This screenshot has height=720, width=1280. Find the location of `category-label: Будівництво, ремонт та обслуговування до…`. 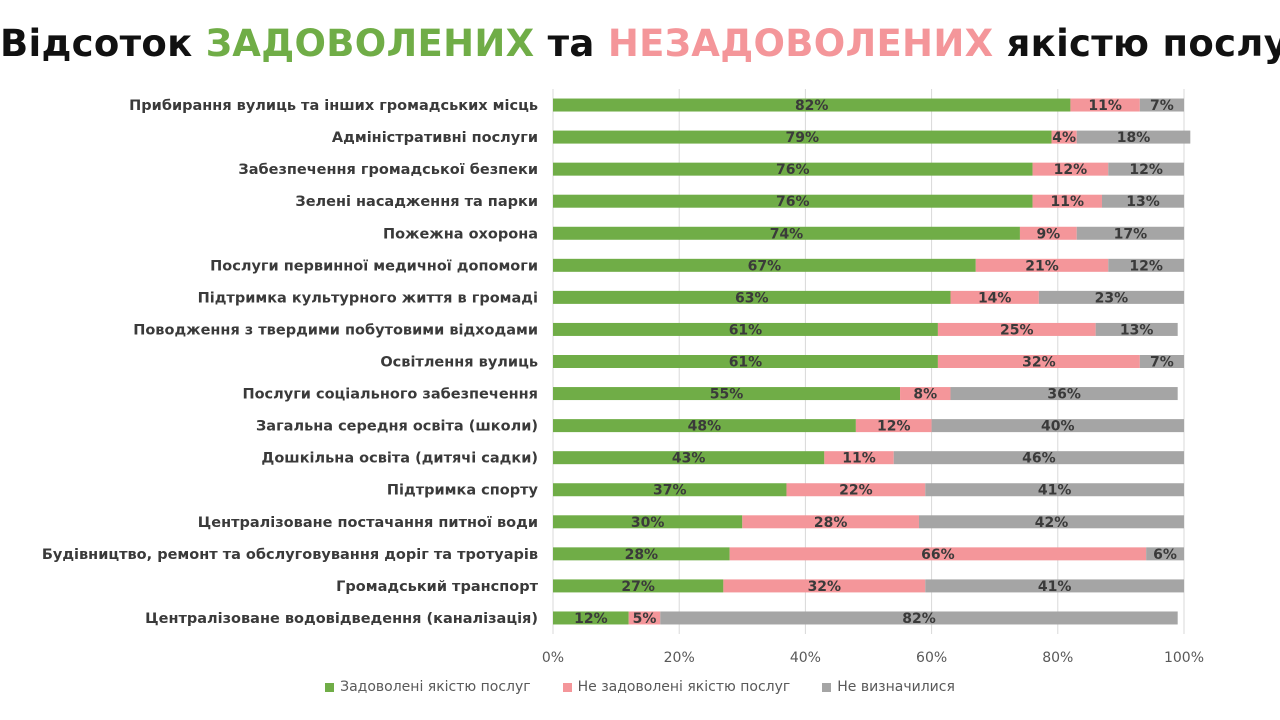

category-label: Будівництво, ремонт та обслуговування до… is located at coordinates (290, 555).